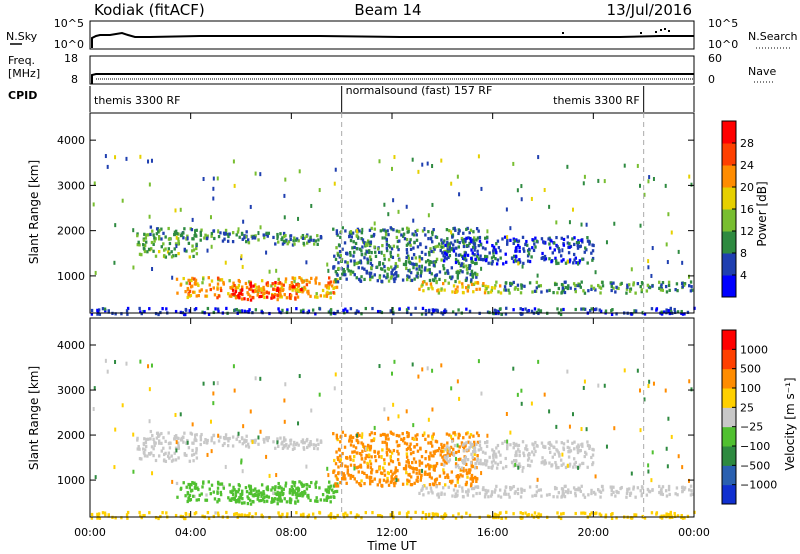 This screenshot has width=800, height=554. Describe the element at coordinates (750, 388) in the screenshot. I see `colorbar-tick-label: 100` at that location.